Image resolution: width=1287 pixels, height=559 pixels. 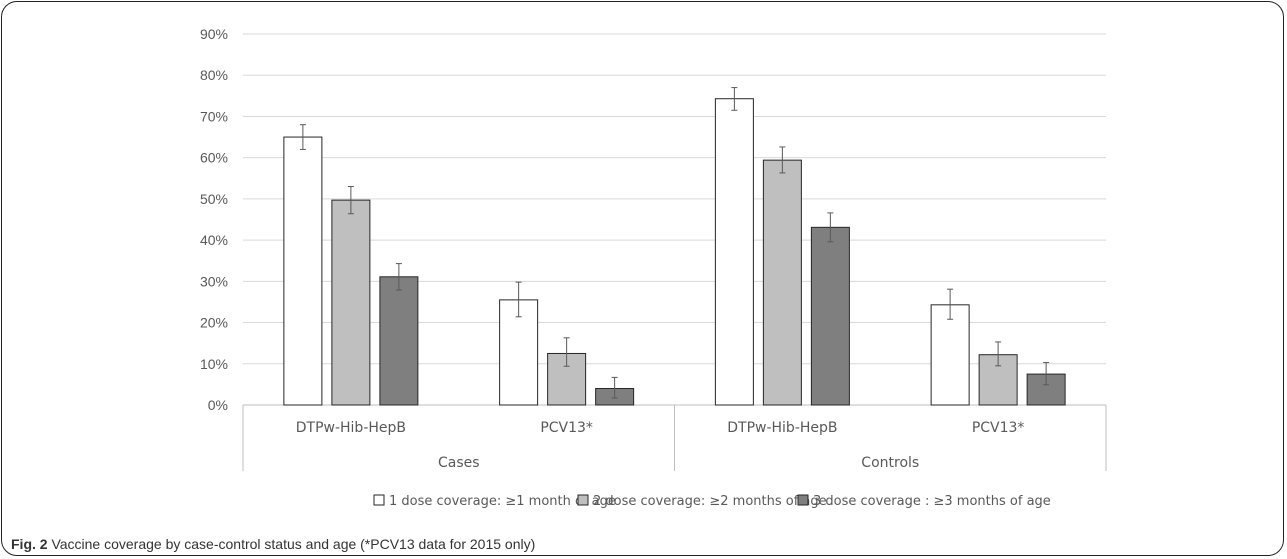 I want to click on group-label: Cases, so click(x=459, y=463).